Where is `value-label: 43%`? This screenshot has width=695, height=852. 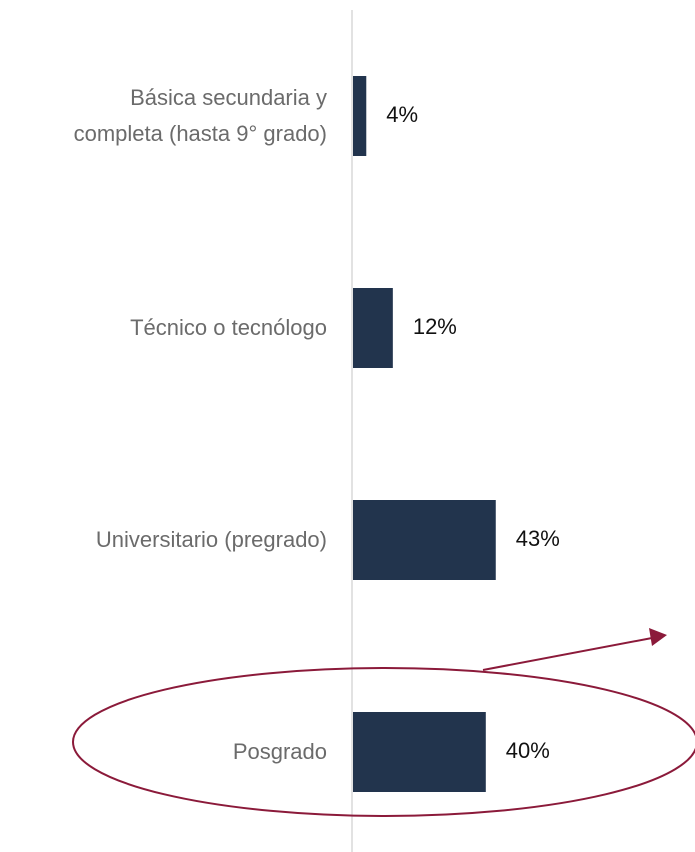
value-label: 43% is located at coordinates (538, 538).